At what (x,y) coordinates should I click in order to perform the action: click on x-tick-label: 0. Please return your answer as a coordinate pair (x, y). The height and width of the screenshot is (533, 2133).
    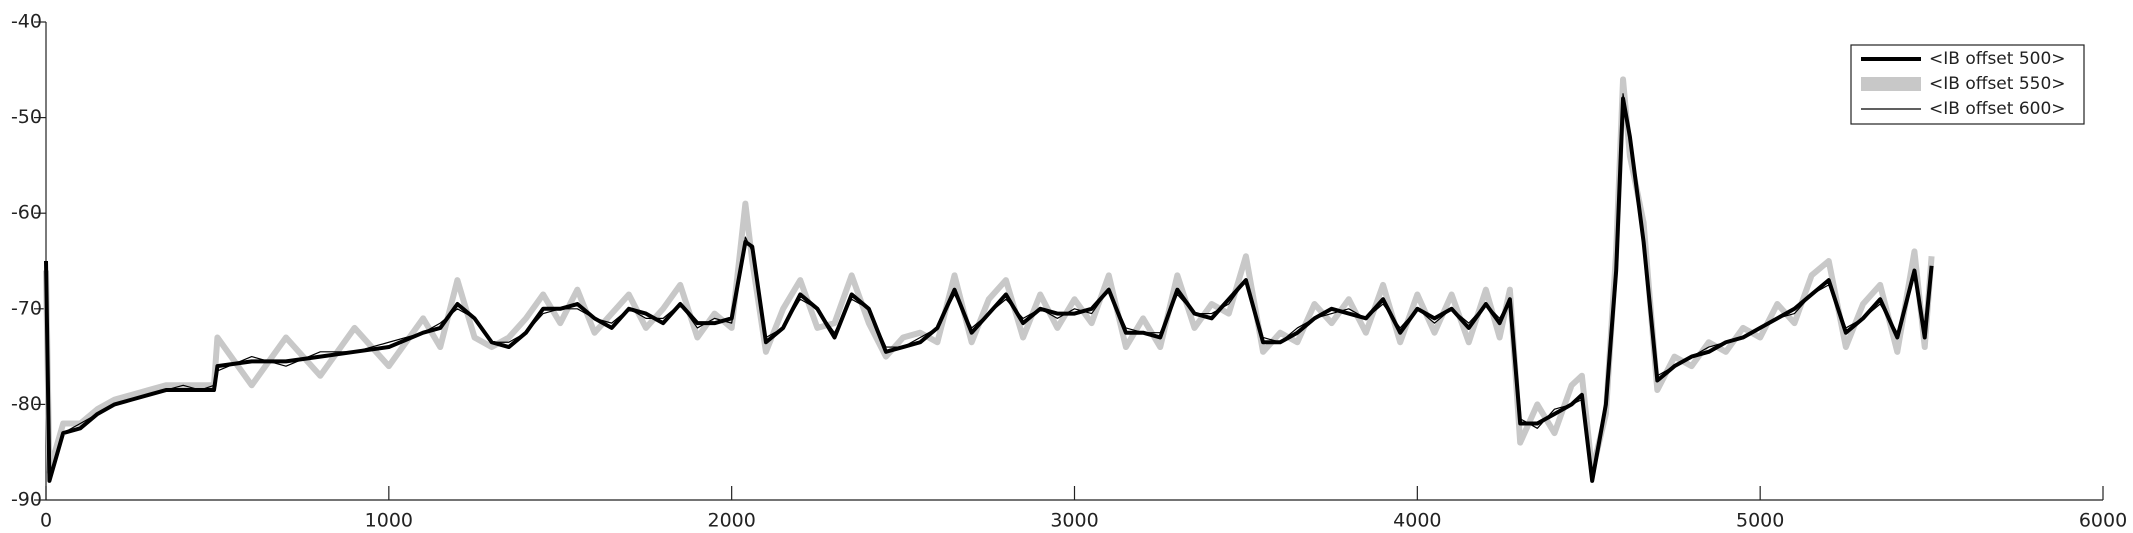
    Looking at the image, I should click on (46, 521).